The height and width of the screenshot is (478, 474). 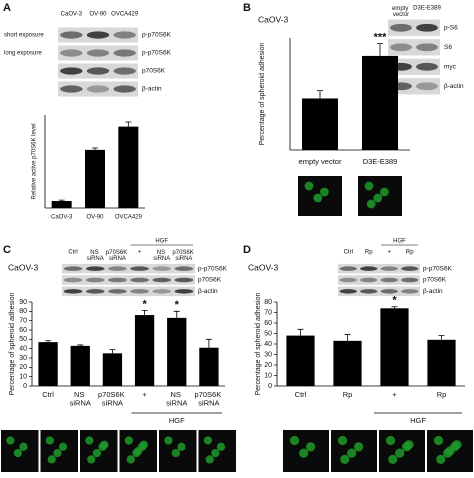 I want to click on blot-column-label: CaOV-3, so click(x=72, y=15).